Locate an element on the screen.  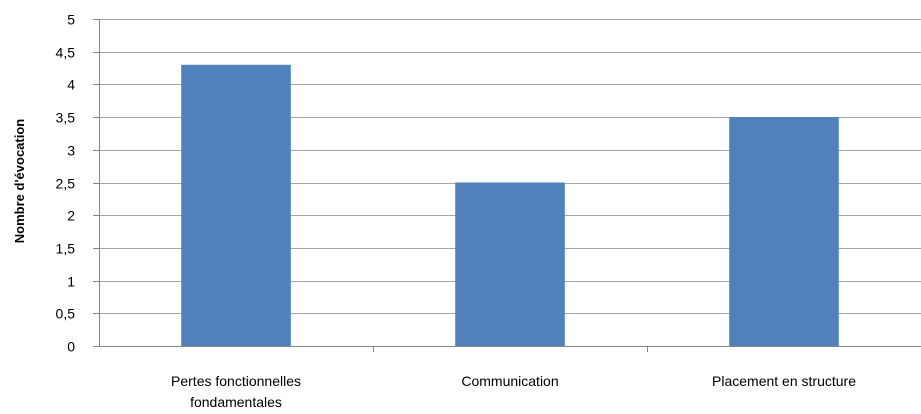
y-tick-label: 0 is located at coordinates (71, 347).